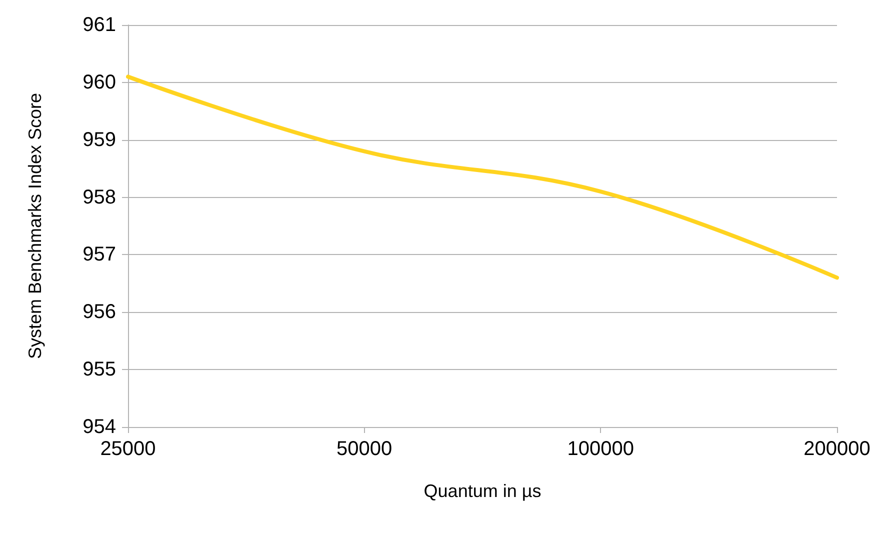  Describe the element at coordinates (99, 312) in the screenshot. I see `y-tick-label: 956` at that location.